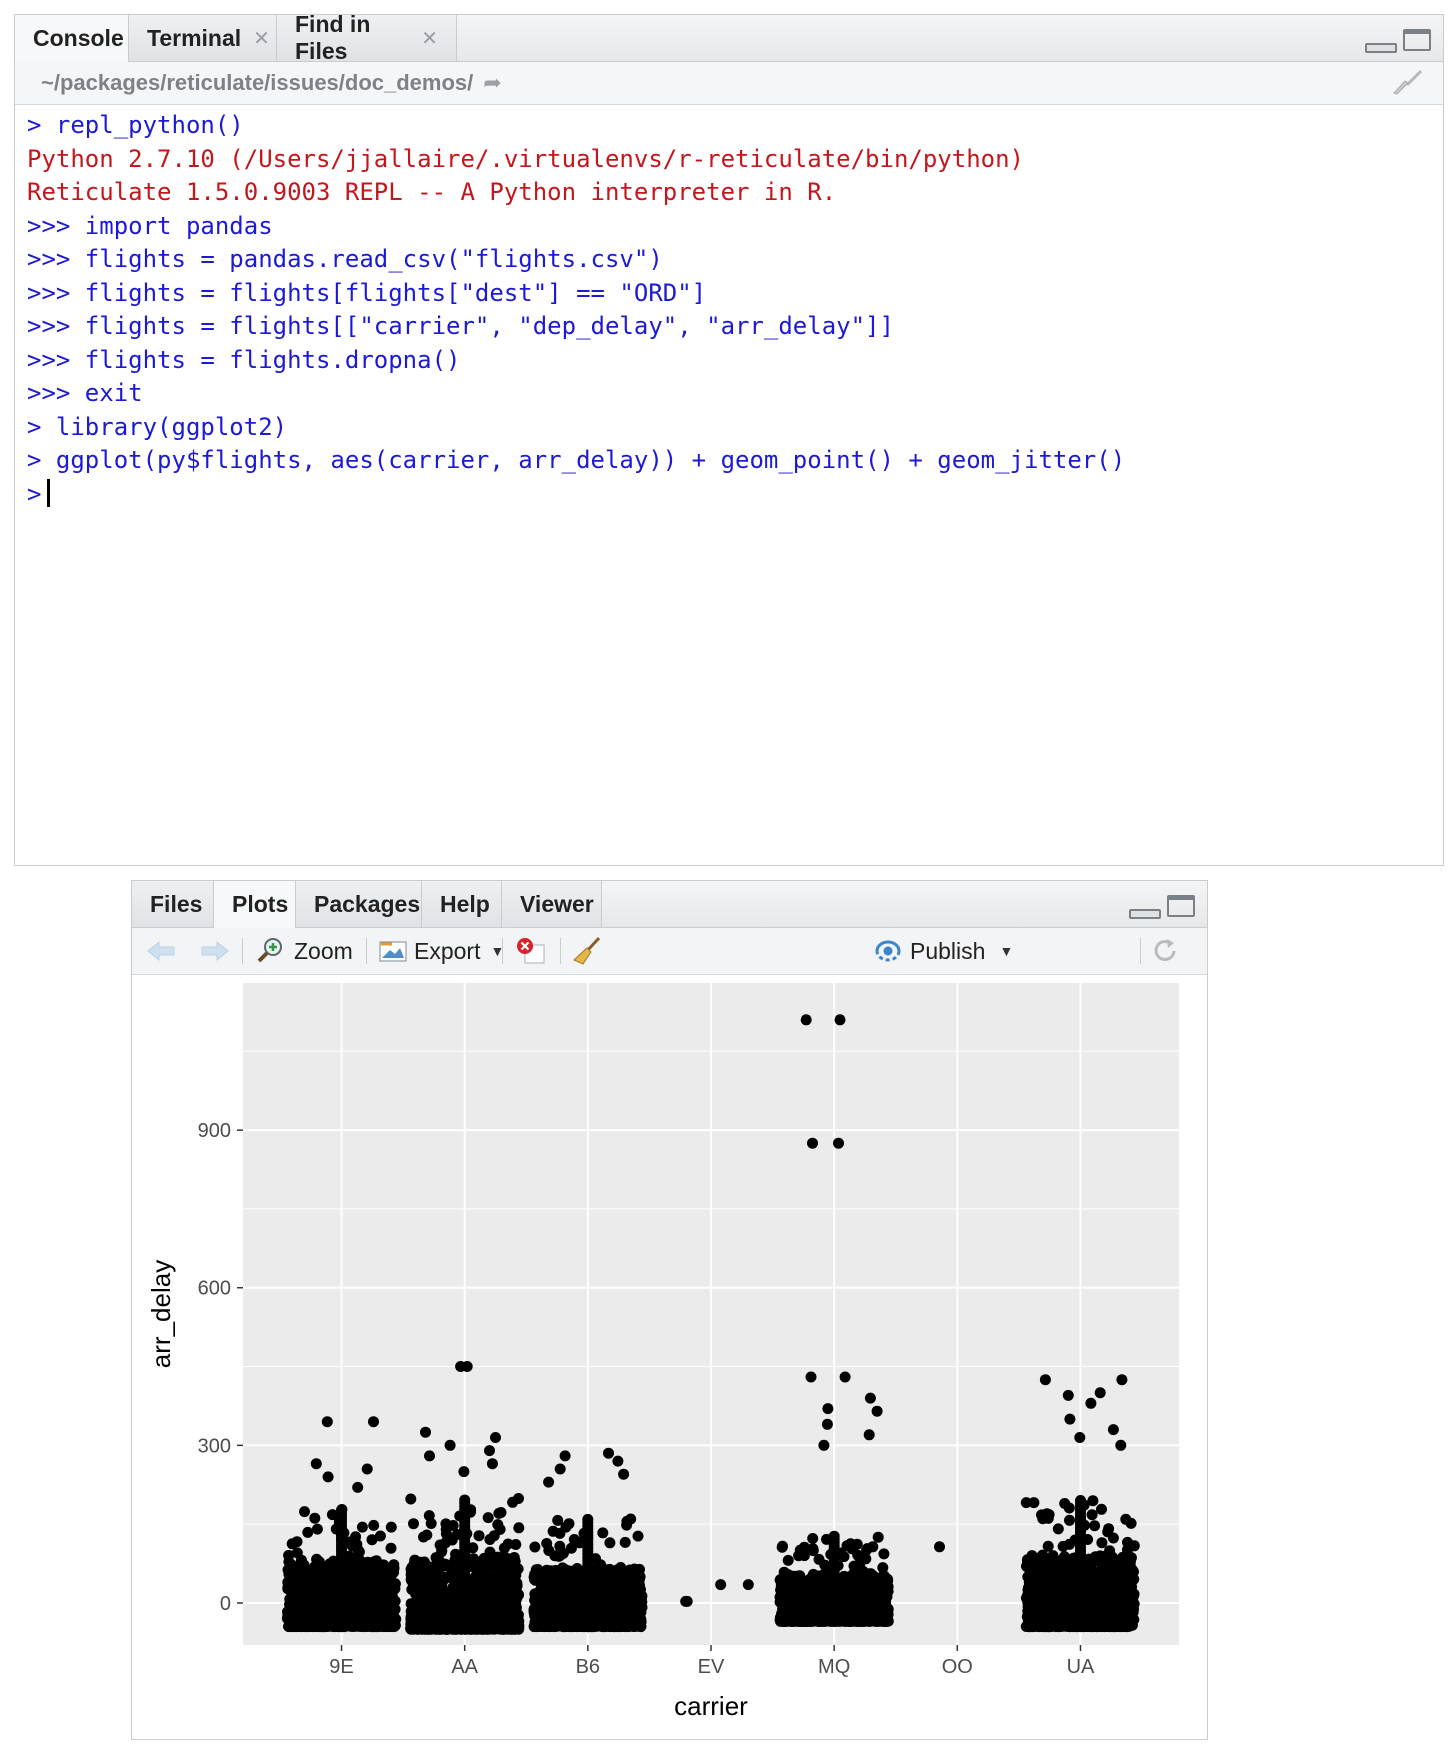 Image resolution: width=1452 pixels, height=1760 pixels. I want to click on y-tick-label: 900, so click(214, 1131).